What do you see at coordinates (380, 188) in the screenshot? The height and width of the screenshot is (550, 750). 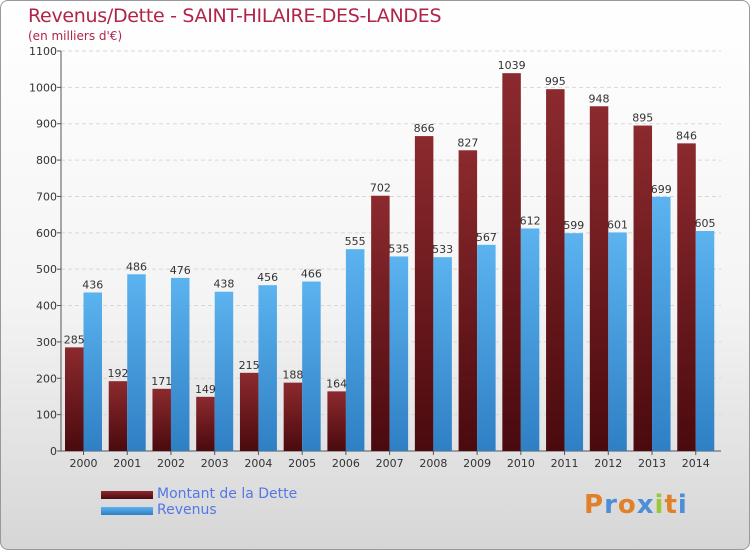 I see `data-label-dette: 702` at bounding box center [380, 188].